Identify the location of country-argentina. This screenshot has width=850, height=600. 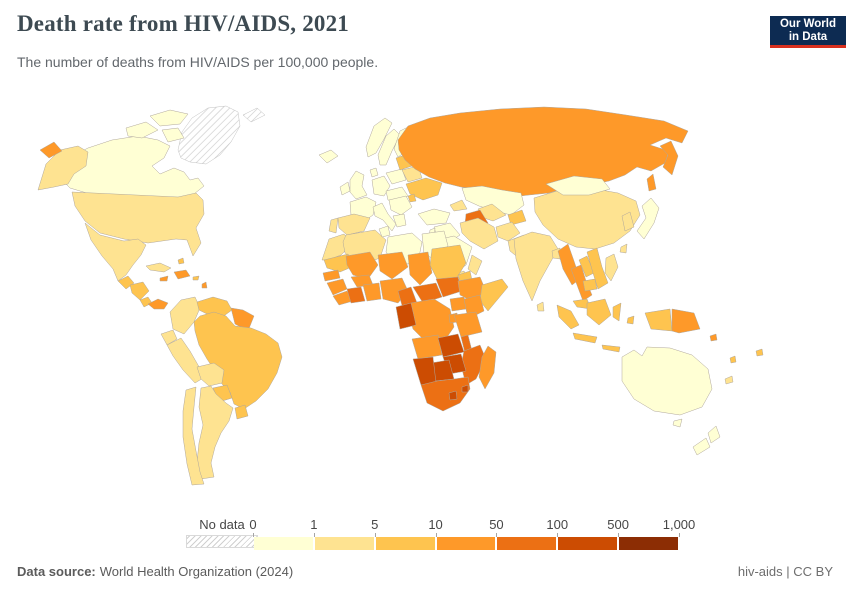
(215, 432).